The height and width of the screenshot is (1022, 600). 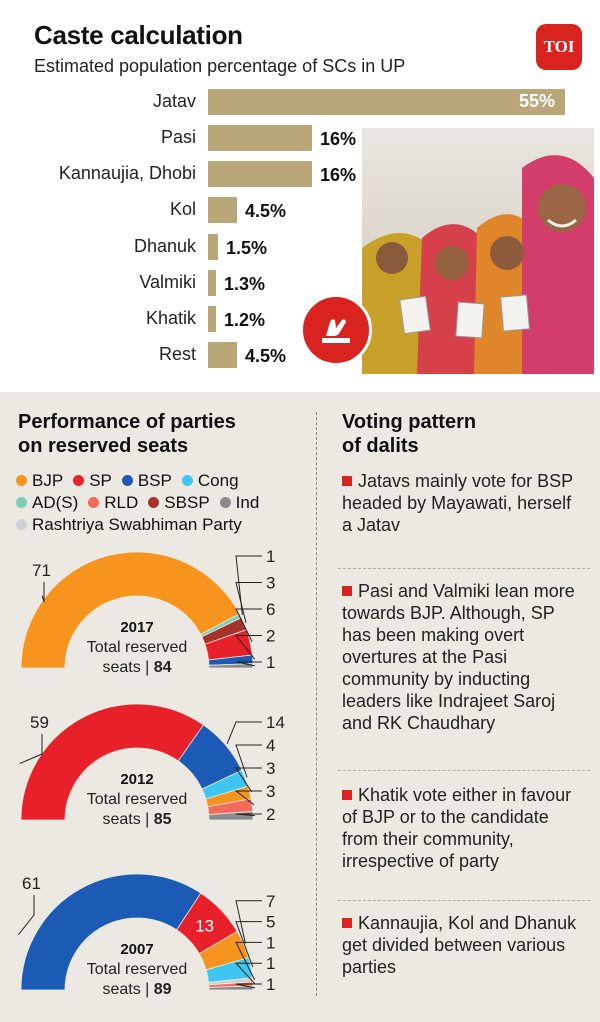 What do you see at coordinates (136, 779) in the screenshot?
I see `donut-year: 2012` at bounding box center [136, 779].